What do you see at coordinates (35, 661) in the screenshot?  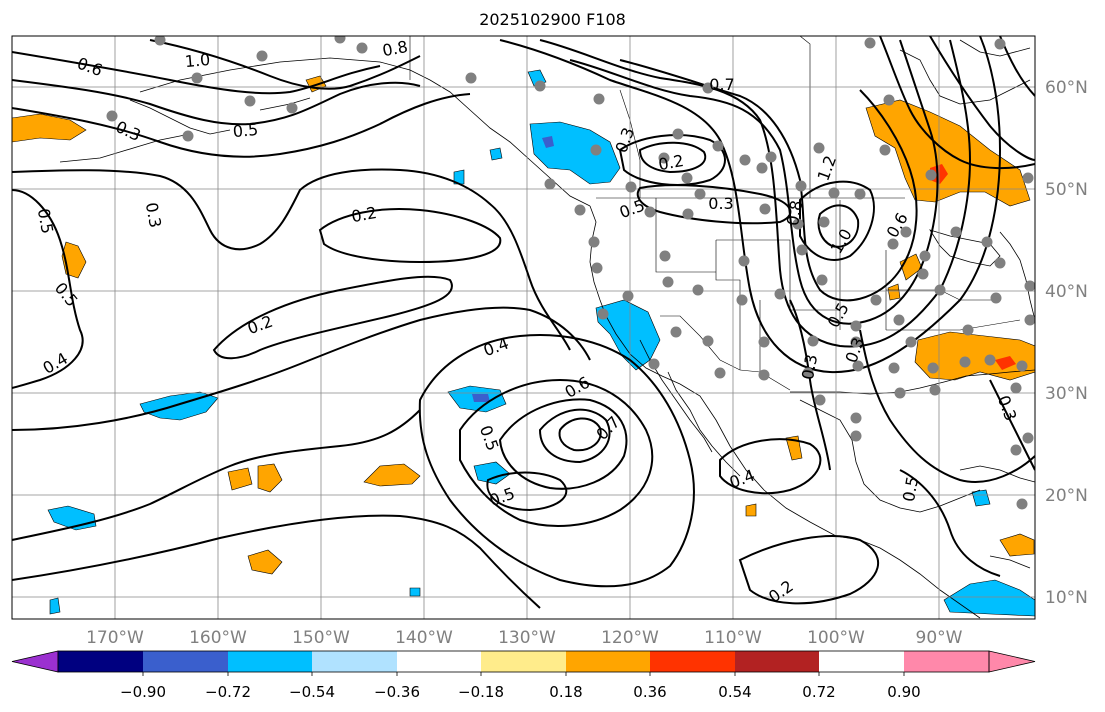 I see `colorbar-extend-low` at bounding box center [35, 661].